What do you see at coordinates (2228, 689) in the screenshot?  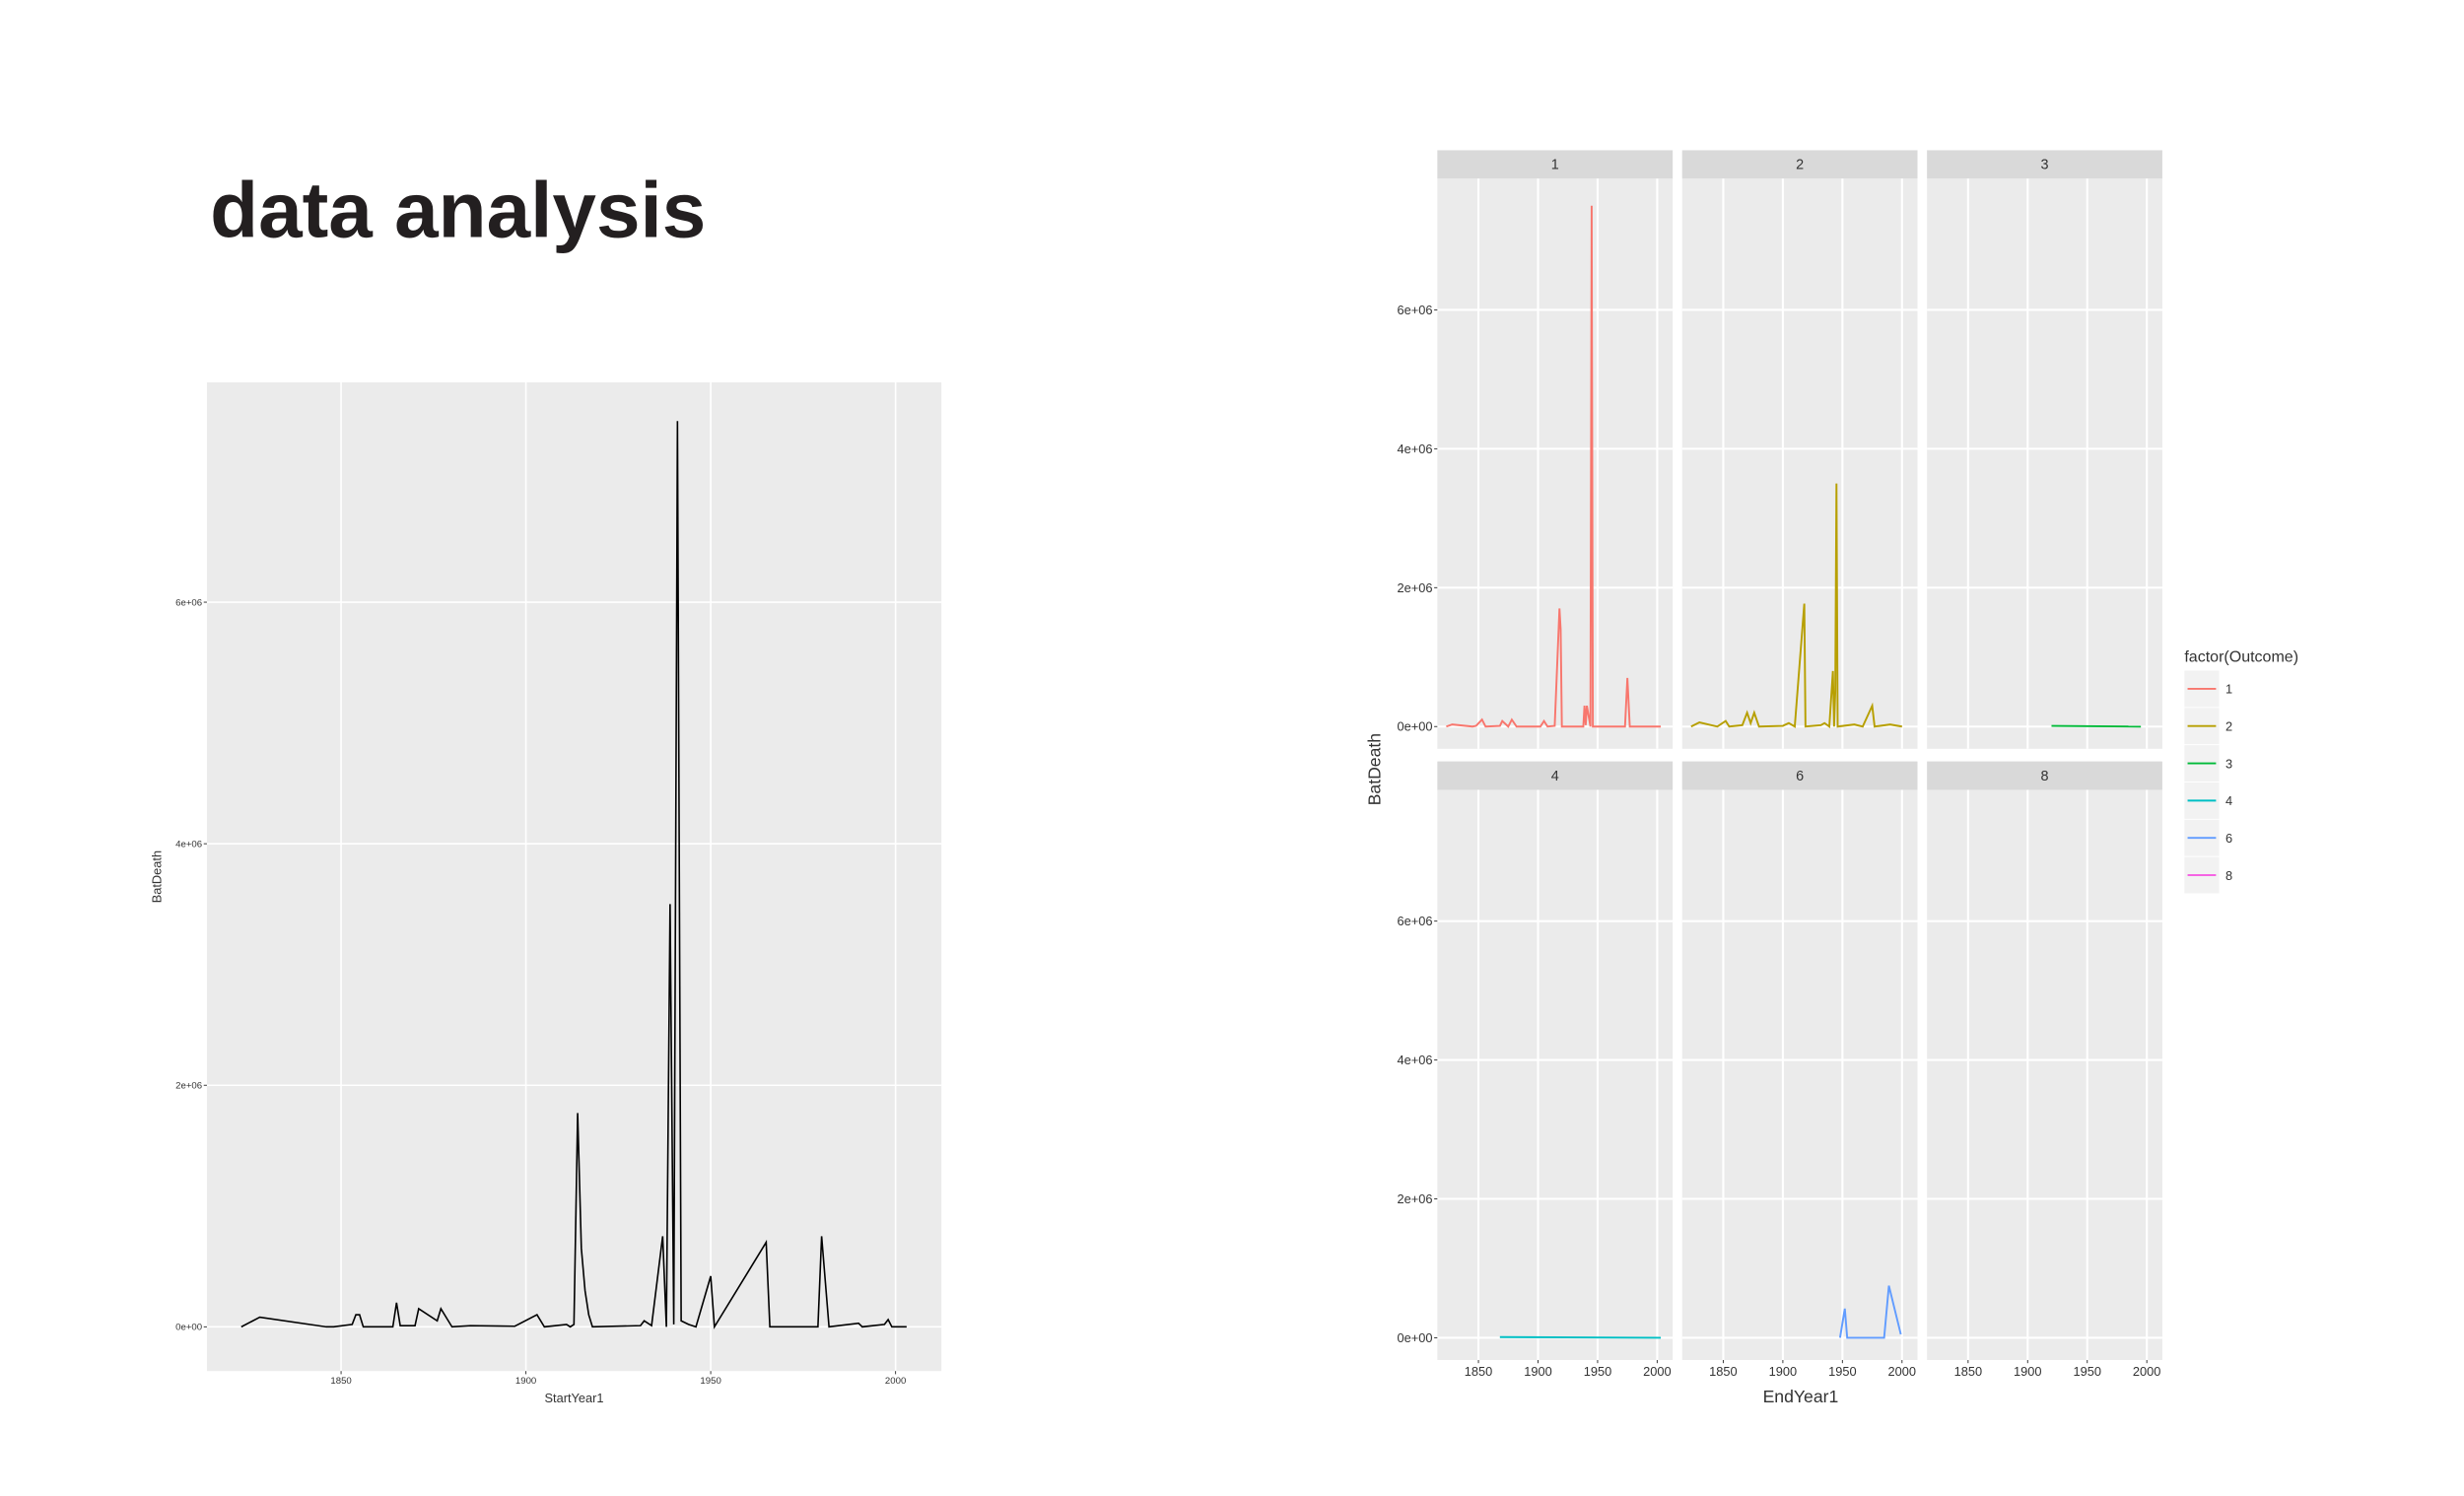 I see `legend-label: 1` at bounding box center [2228, 689].